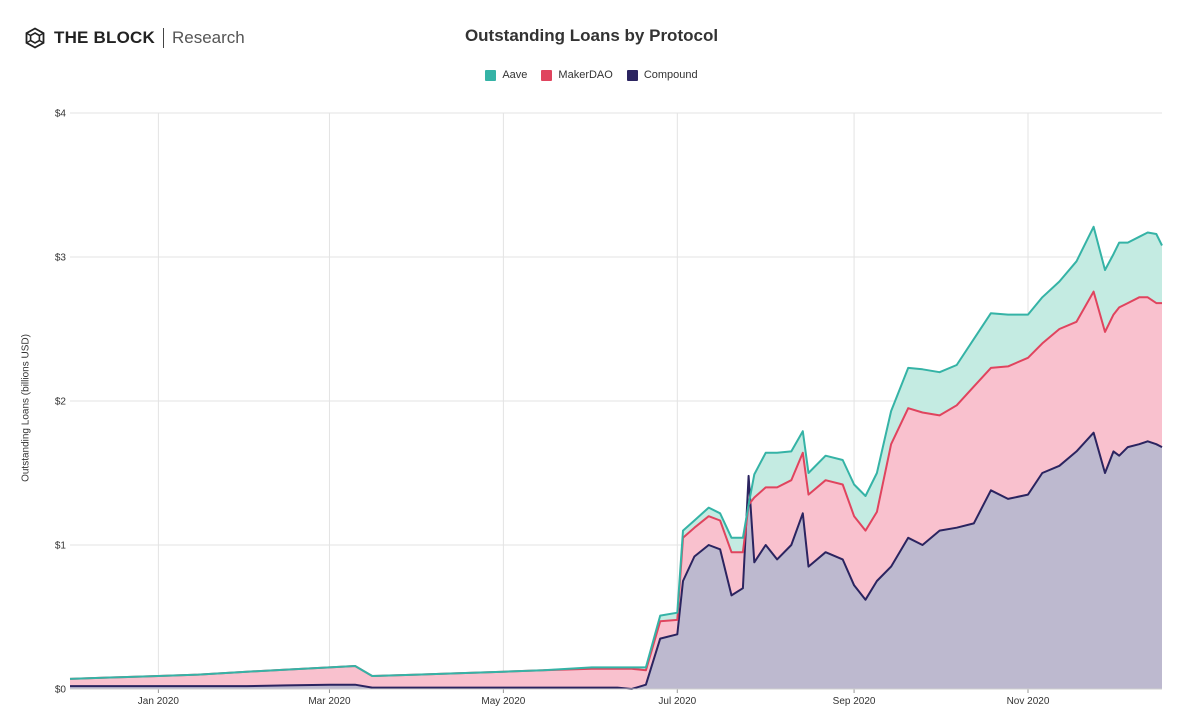 This screenshot has width=1179, height=725. What do you see at coordinates (547, 75) in the screenshot?
I see `legend-swatch-makerdao` at bounding box center [547, 75].